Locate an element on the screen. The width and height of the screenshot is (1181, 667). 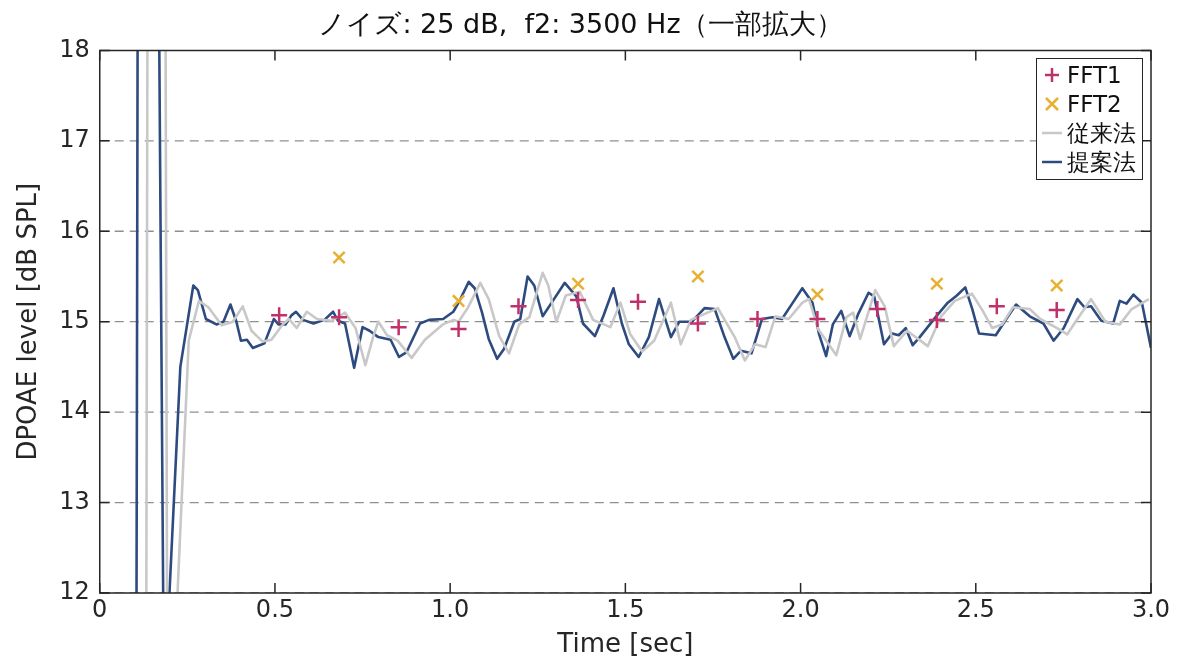
y-axis-title: DPOAE level [dB SPL] is located at coordinates (27, 321).